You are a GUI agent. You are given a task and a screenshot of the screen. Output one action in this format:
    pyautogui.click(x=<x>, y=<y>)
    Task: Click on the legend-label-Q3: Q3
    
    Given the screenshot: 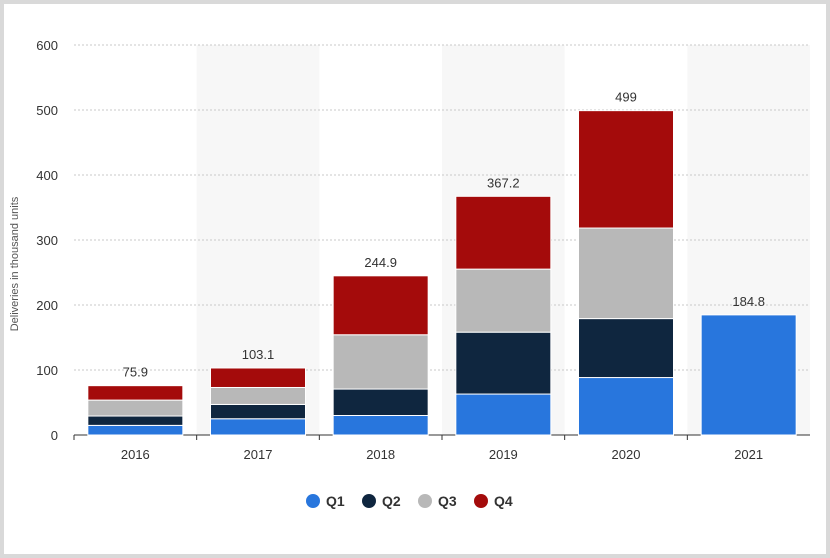 What is the action you would take?
    pyautogui.click(x=447, y=501)
    